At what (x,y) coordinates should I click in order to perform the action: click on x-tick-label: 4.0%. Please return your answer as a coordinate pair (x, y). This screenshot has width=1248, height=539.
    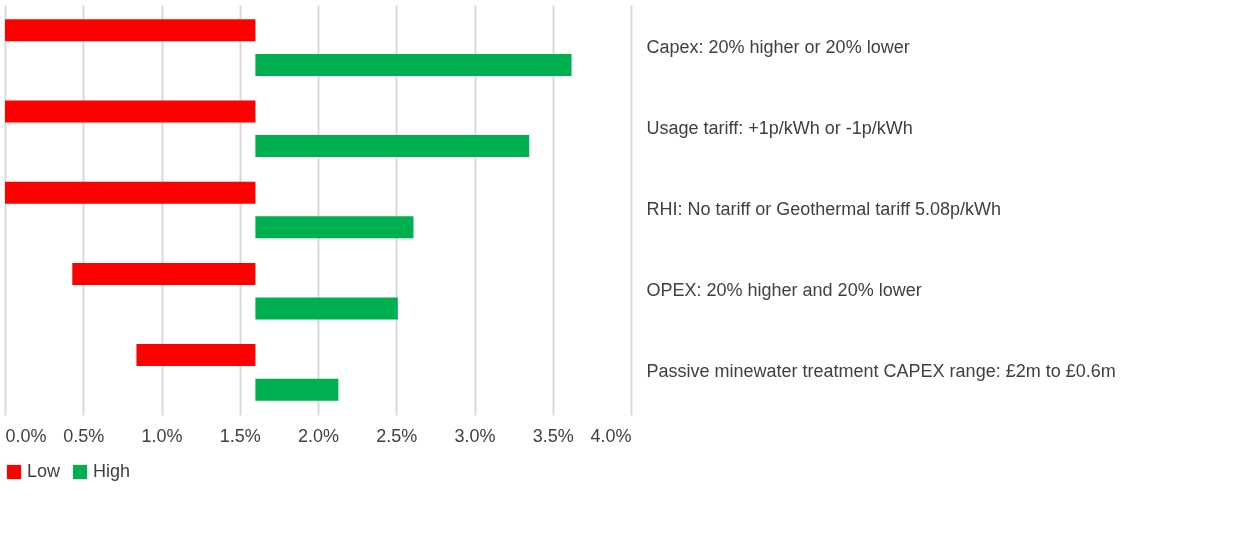
    Looking at the image, I should click on (611, 435).